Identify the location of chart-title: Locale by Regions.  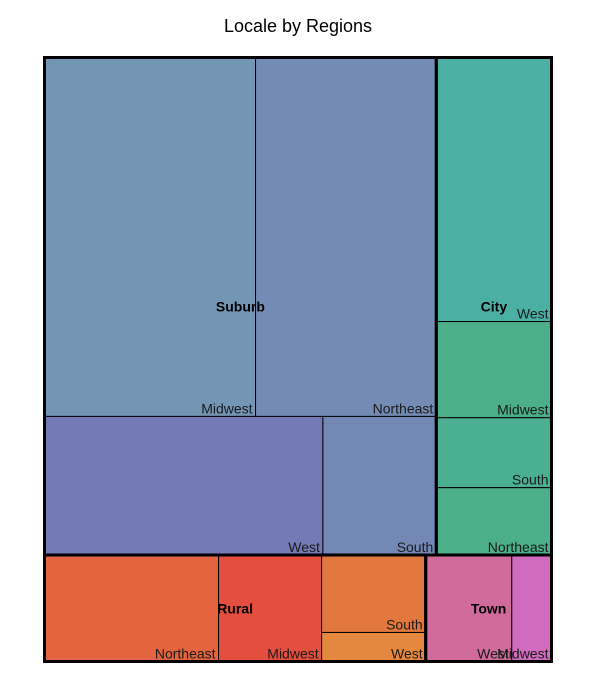
(298, 26).